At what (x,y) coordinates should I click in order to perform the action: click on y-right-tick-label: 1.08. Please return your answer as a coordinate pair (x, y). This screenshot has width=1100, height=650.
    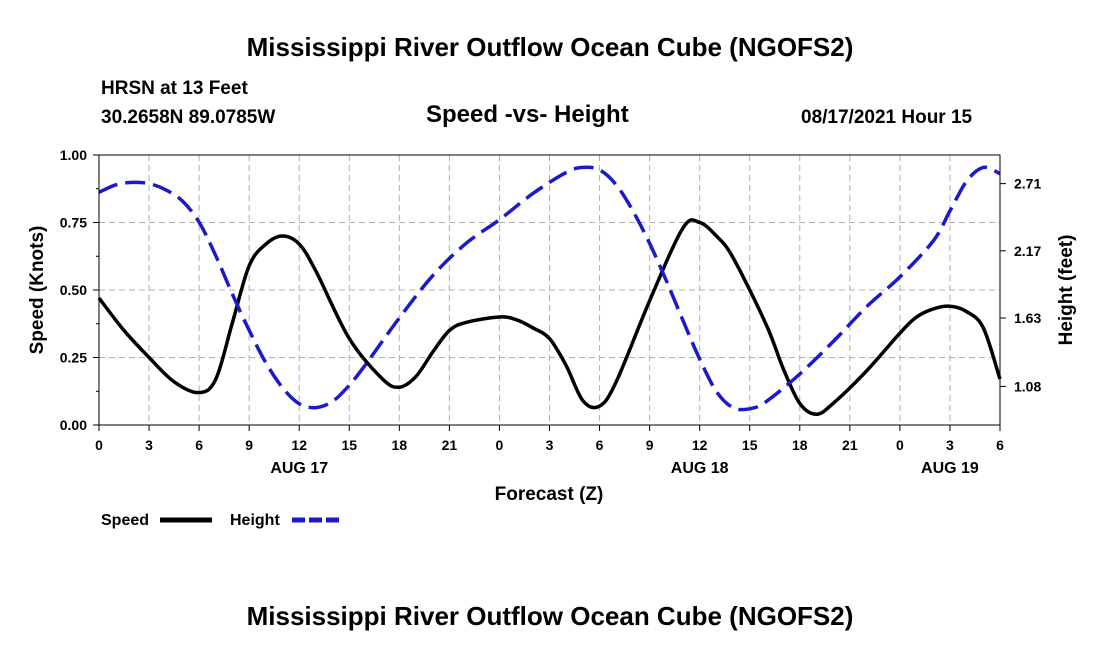
    Looking at the image, I should click on (1027, 386).